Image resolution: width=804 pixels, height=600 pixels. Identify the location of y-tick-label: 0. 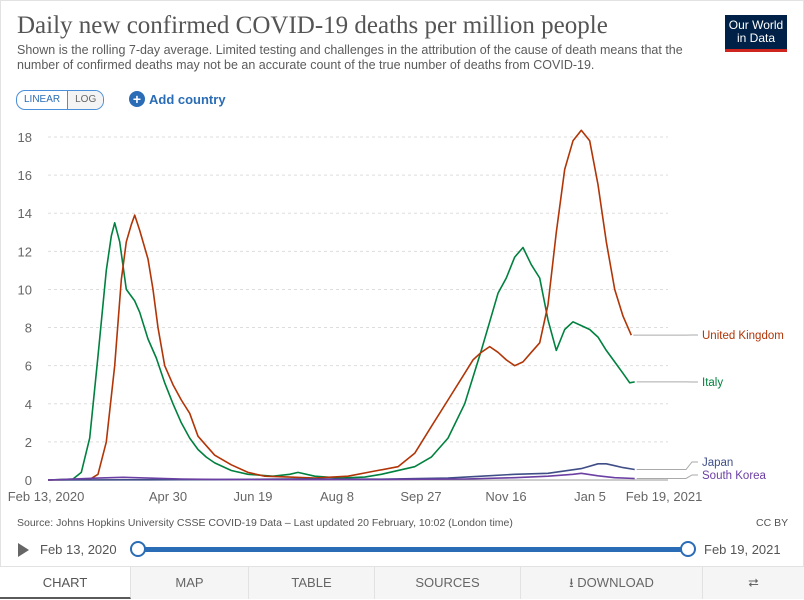
(28, 480).